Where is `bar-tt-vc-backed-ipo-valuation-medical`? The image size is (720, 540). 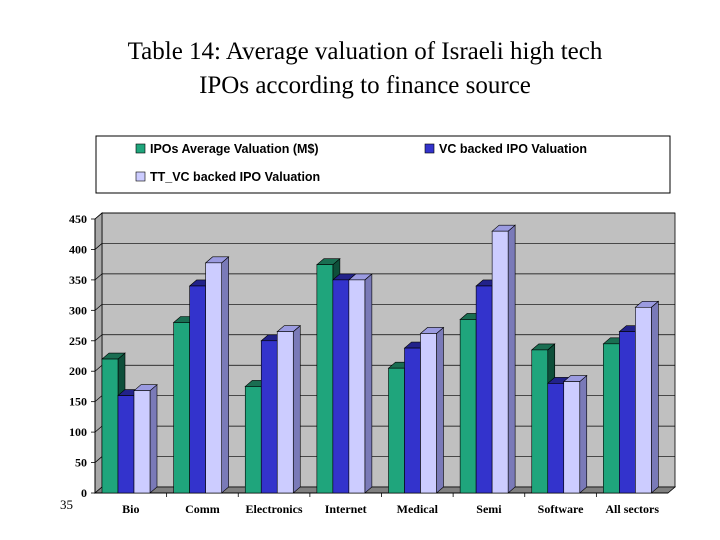 bar-tt-vc-backed-ipo-valuation-medical is located at coordinates (432, 410).